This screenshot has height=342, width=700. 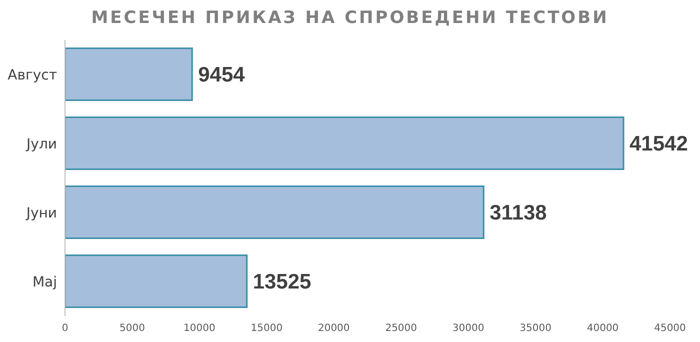 I want to click on y-tick-label: Мај, so click(x=44, y=282).